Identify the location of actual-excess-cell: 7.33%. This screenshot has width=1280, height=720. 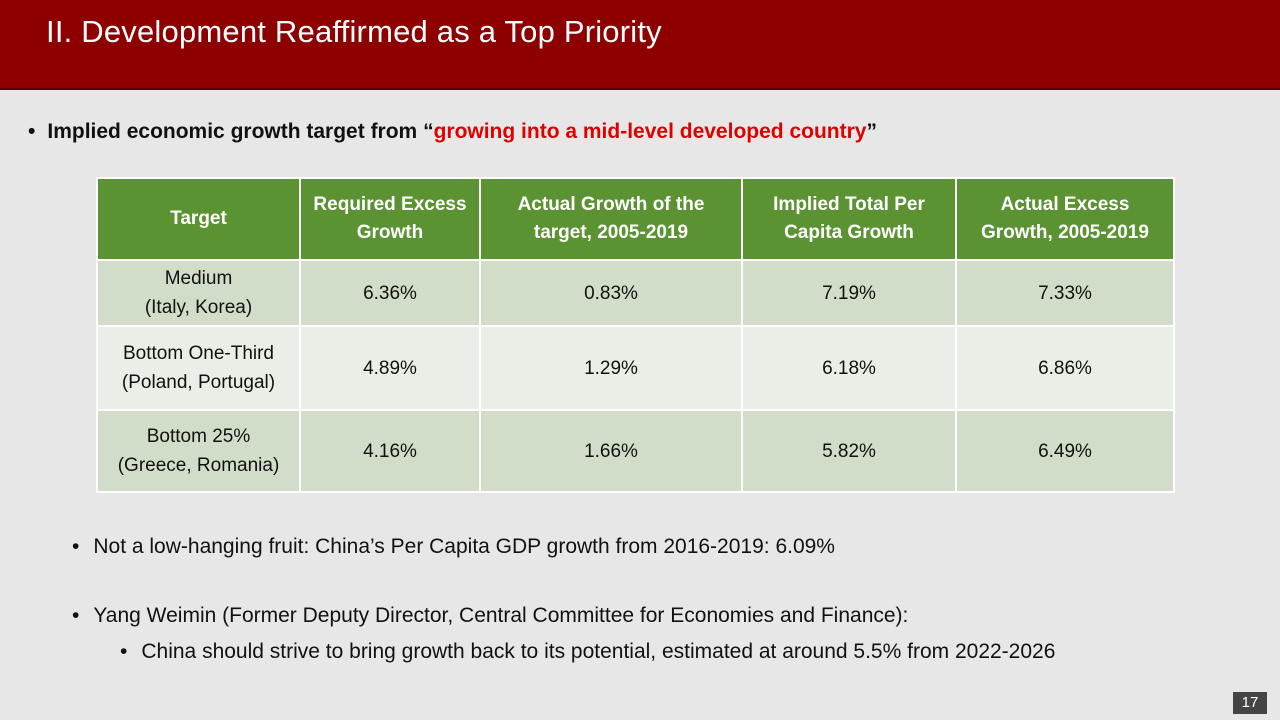
(1065, 293).